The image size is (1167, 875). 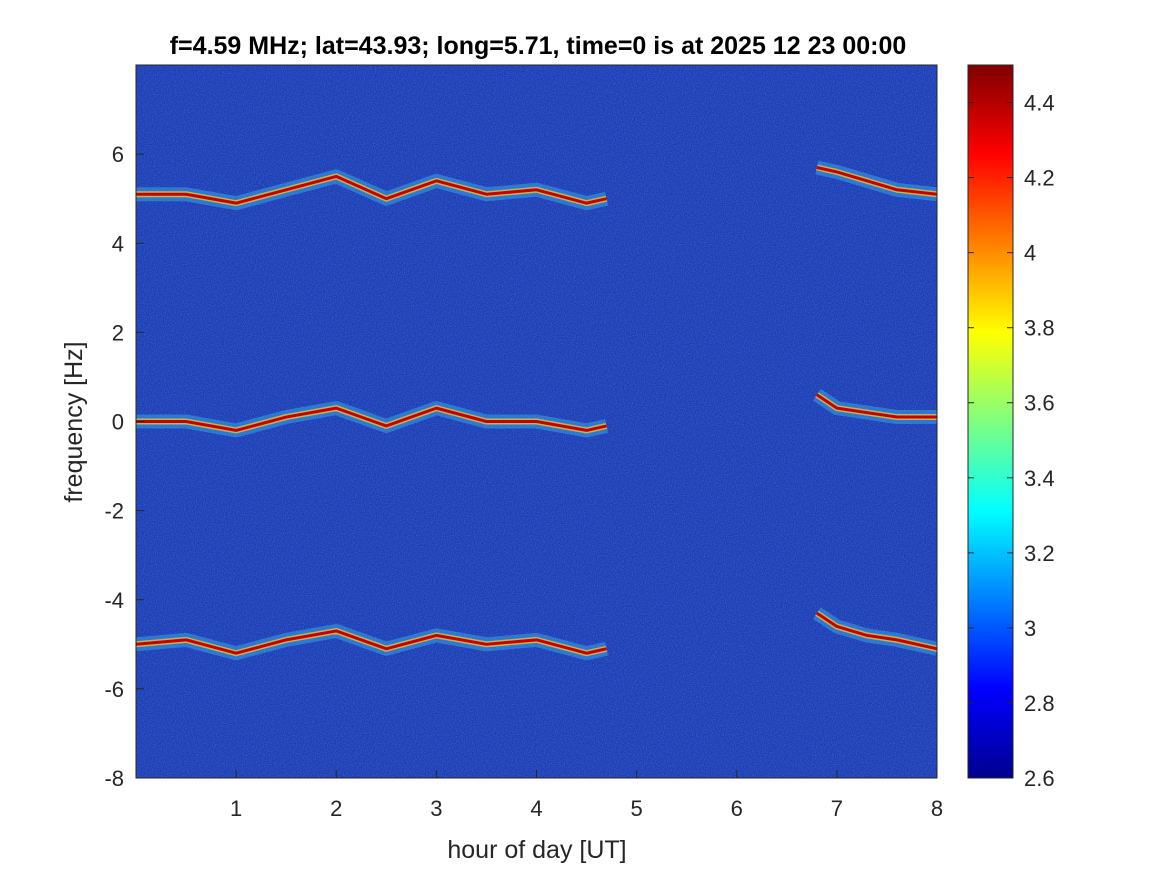 I want to click on colorbar-tick-label: 4.2, so click(x=1039, y=178).